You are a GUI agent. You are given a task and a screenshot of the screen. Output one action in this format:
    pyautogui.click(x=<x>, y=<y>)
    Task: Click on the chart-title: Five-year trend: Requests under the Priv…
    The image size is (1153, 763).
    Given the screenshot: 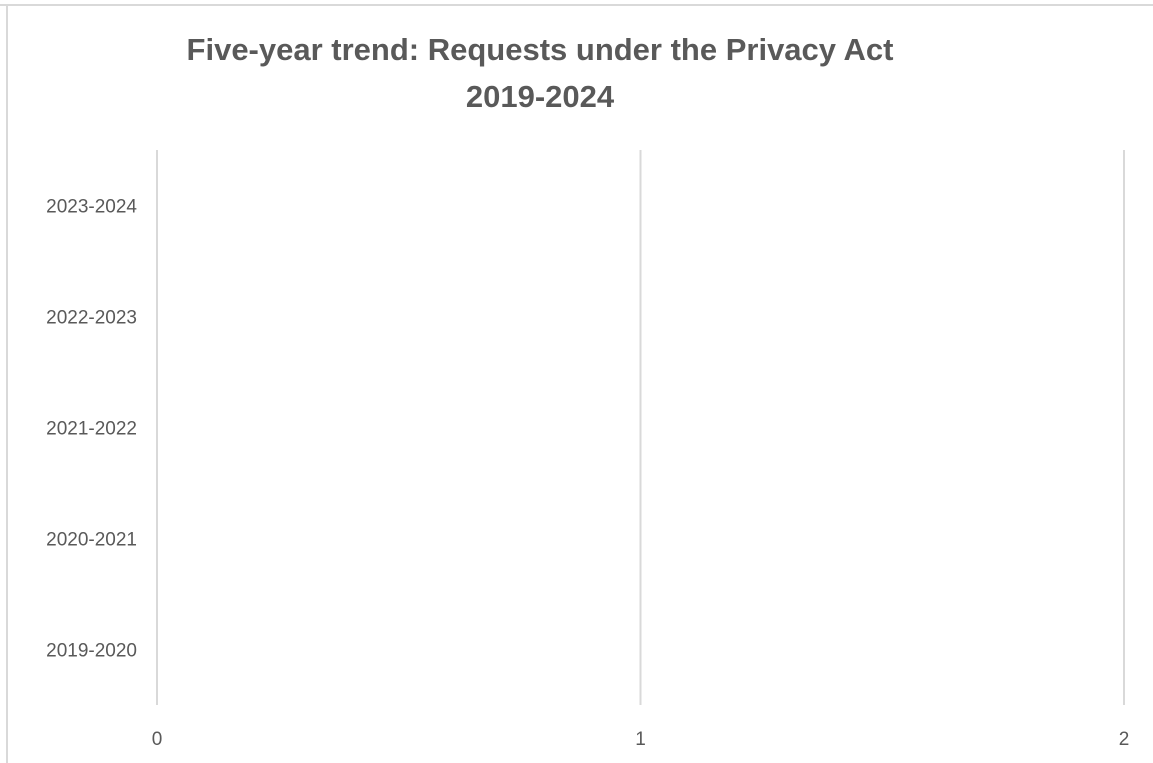 What is the action you would take?
    pyautogui.click(x=540, y=49)
    